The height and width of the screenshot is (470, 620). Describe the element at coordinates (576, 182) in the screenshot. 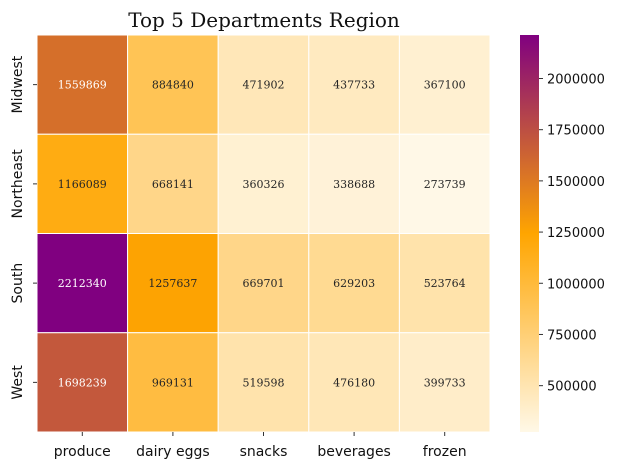

I see `colorbar-tick-label: 1500000` at that location.